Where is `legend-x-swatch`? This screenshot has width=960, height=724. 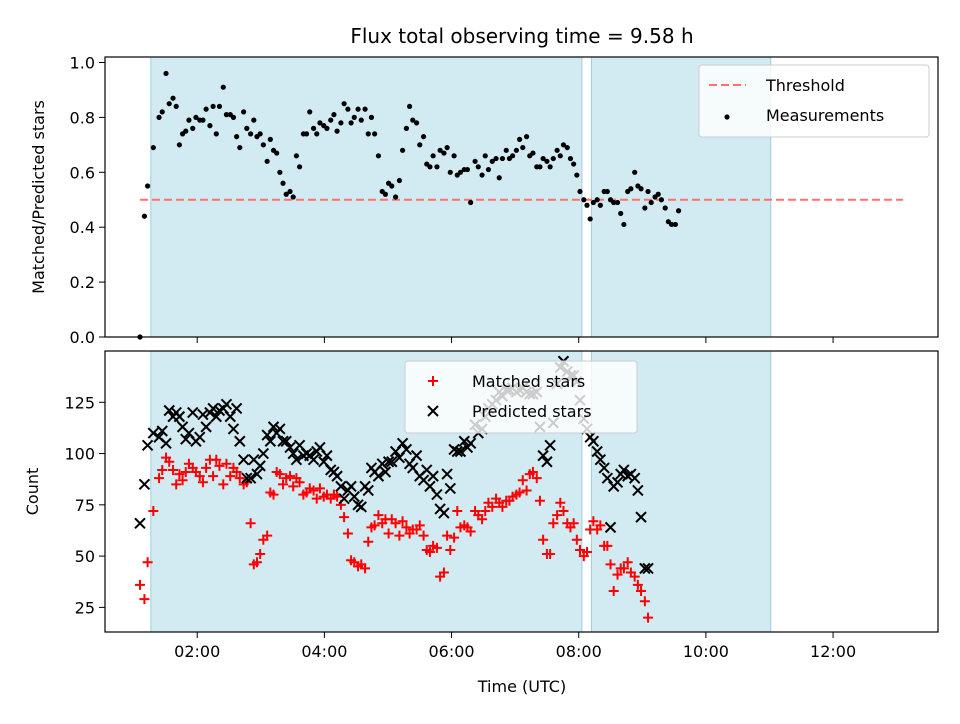
legend-x-swatch is located at coordinates (433, 411).